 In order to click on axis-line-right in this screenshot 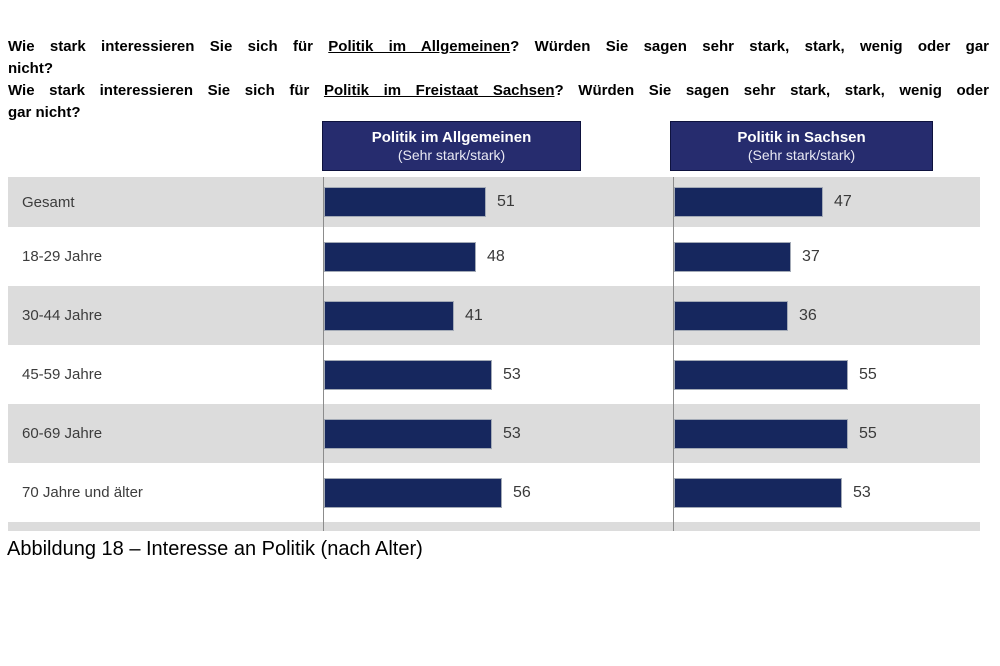, I will do `click(673, 354)`.